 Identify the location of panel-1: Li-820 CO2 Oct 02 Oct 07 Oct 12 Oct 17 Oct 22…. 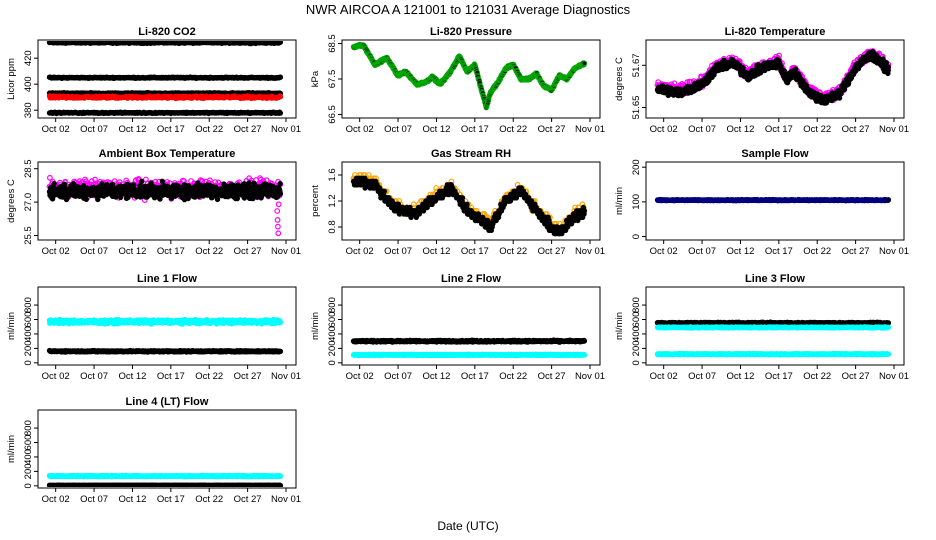
(153, 80).